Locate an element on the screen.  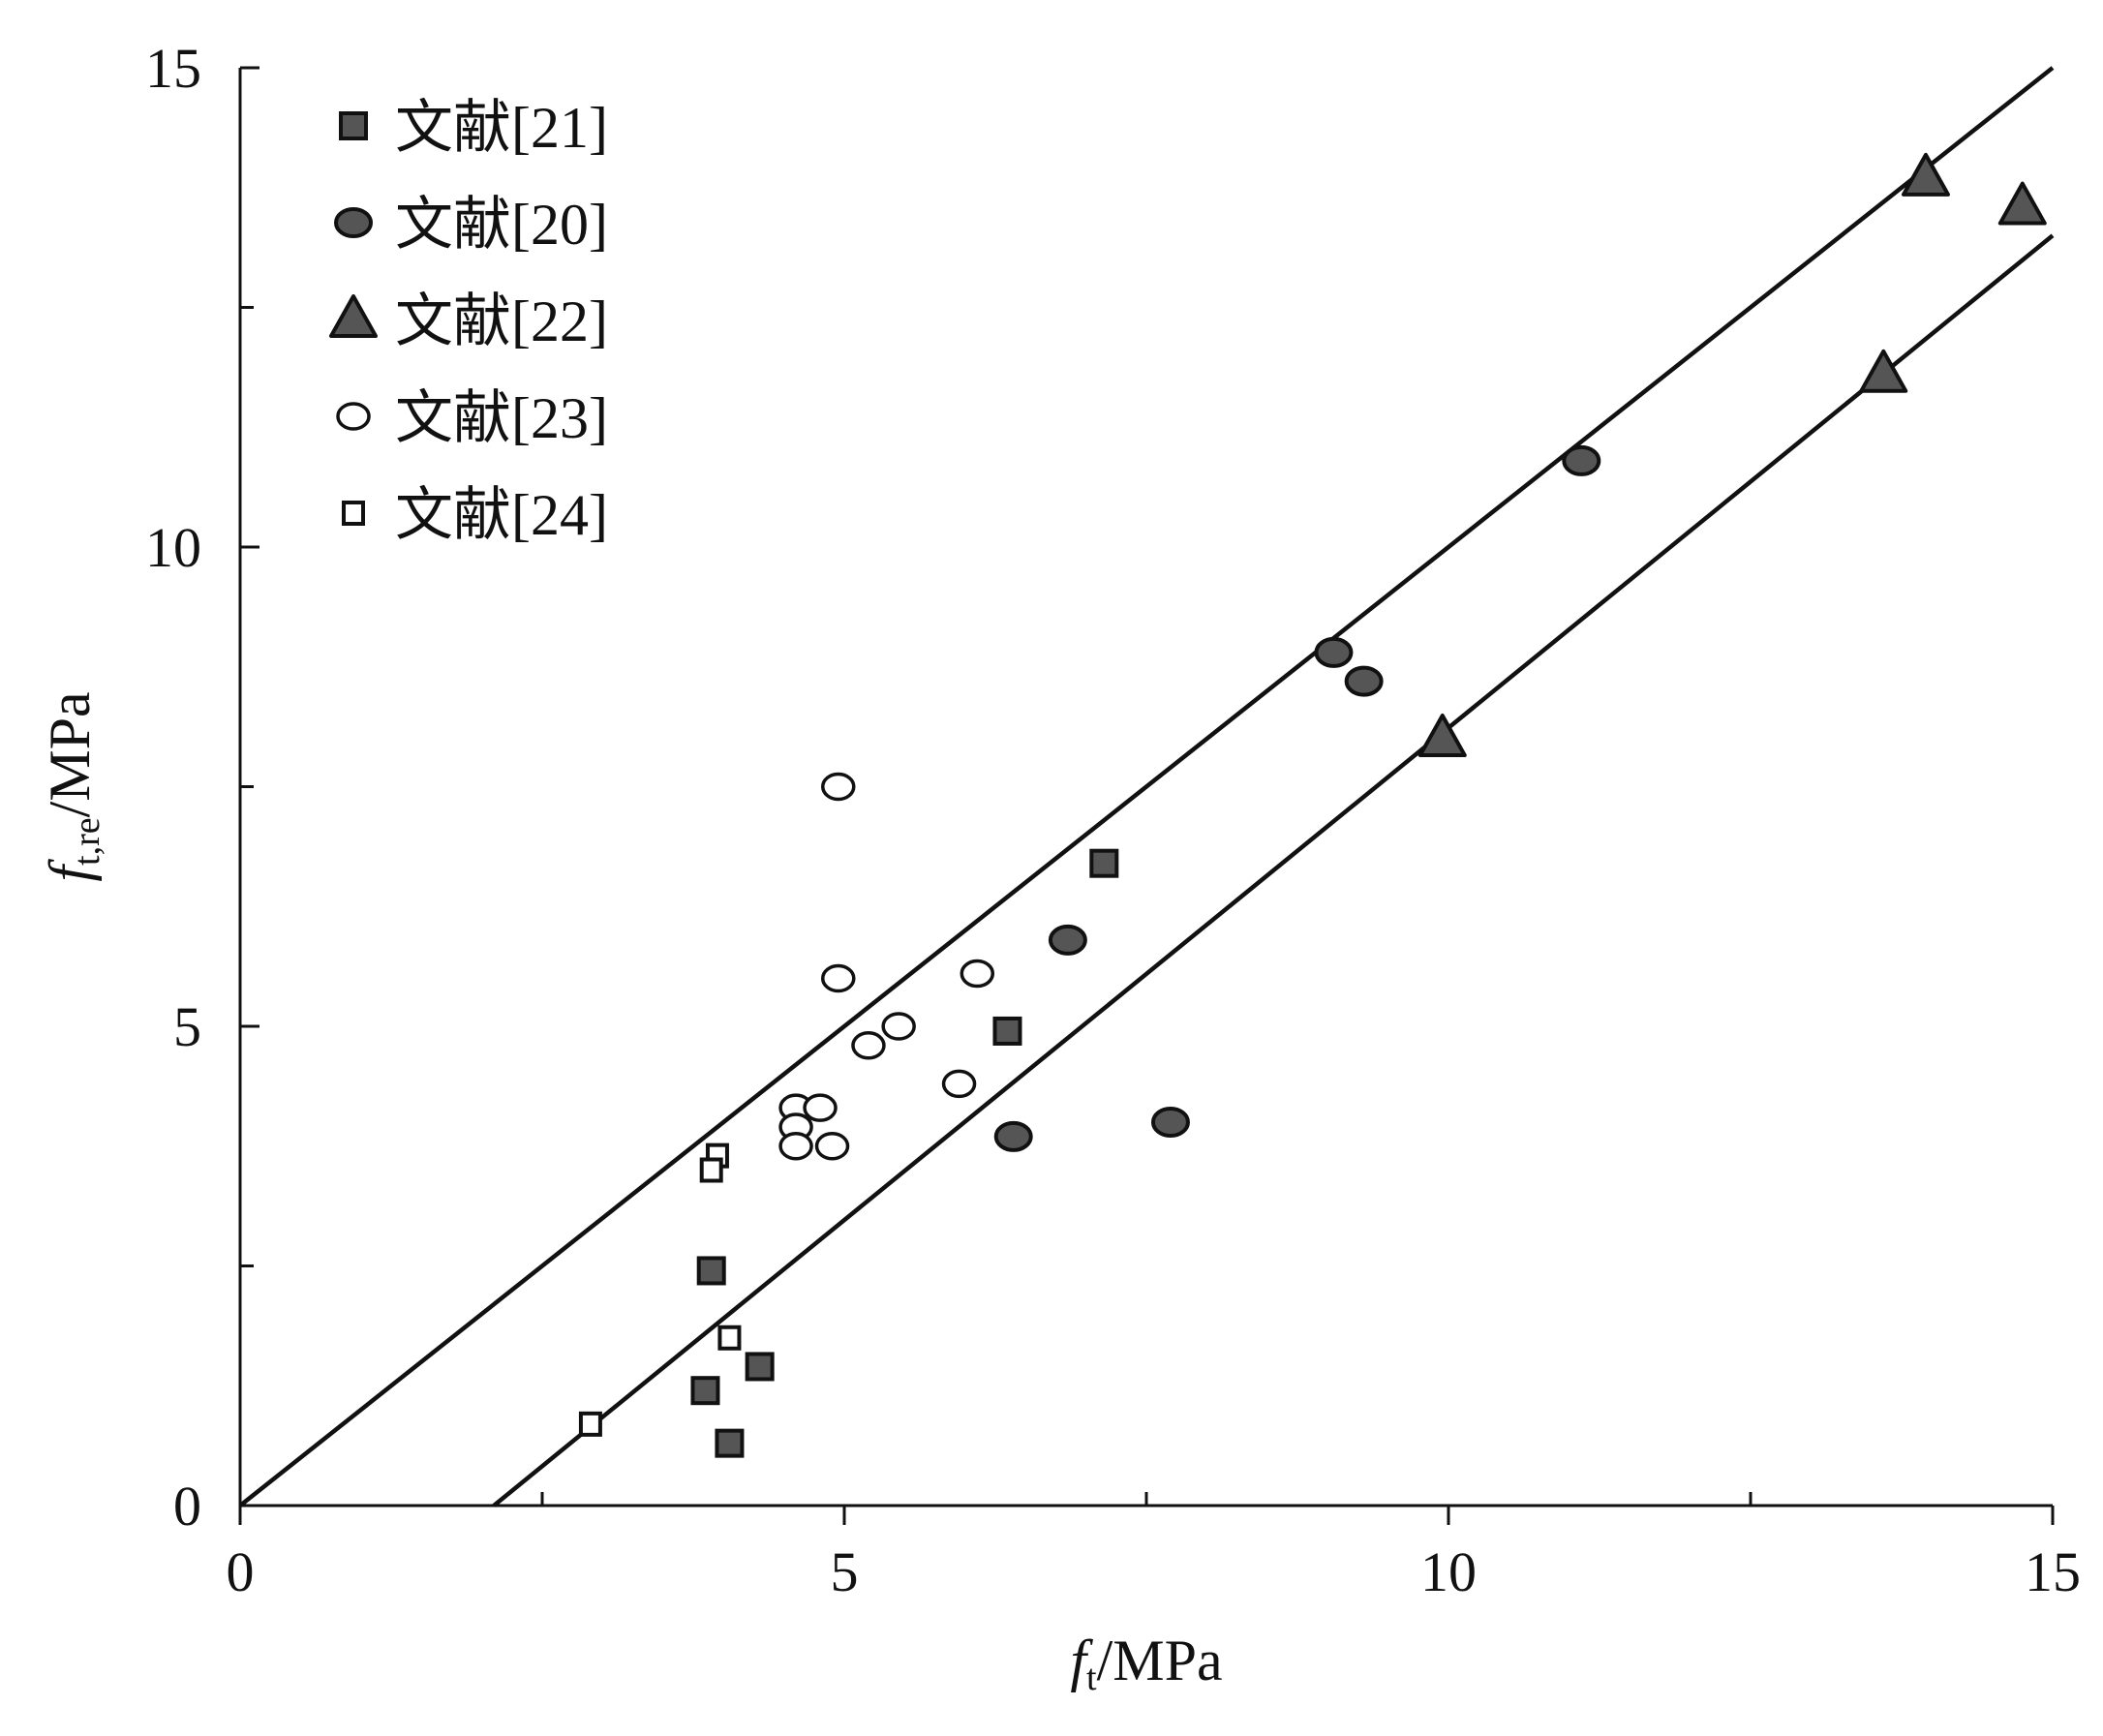
legend-label-5: 文献[24] is located at coordinates (502, 515).